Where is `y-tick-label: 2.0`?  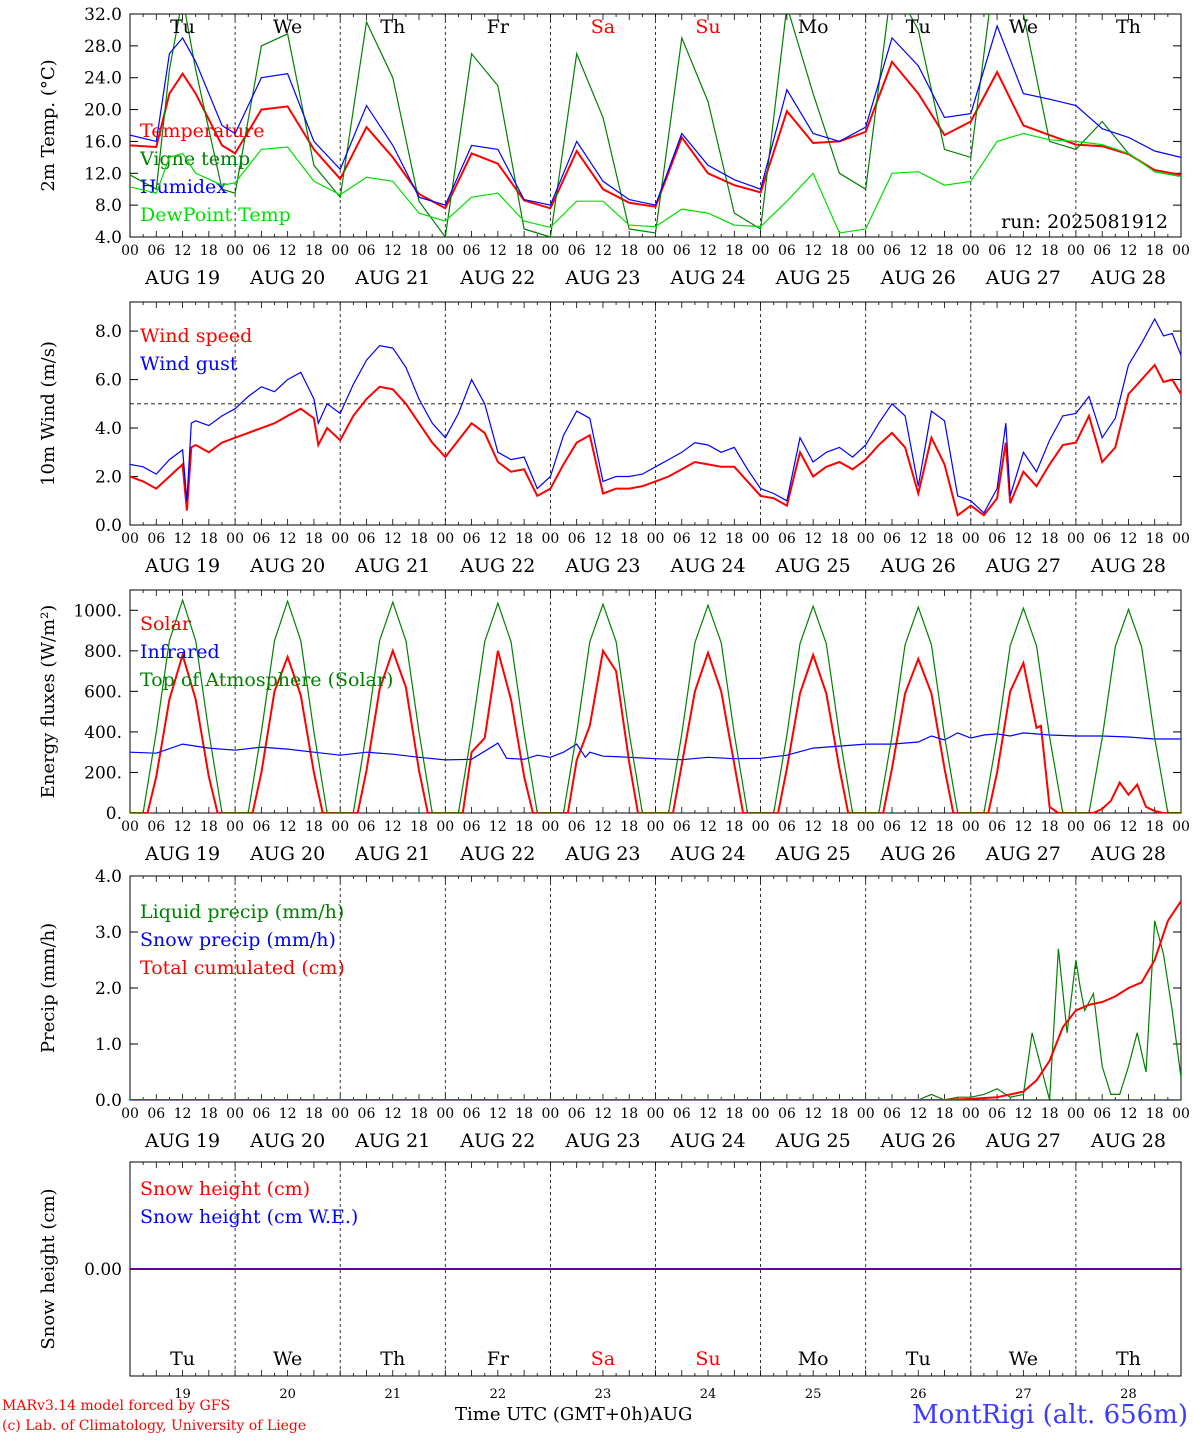
y-tick-label: 2.0 is located at coordinates (108, 478).